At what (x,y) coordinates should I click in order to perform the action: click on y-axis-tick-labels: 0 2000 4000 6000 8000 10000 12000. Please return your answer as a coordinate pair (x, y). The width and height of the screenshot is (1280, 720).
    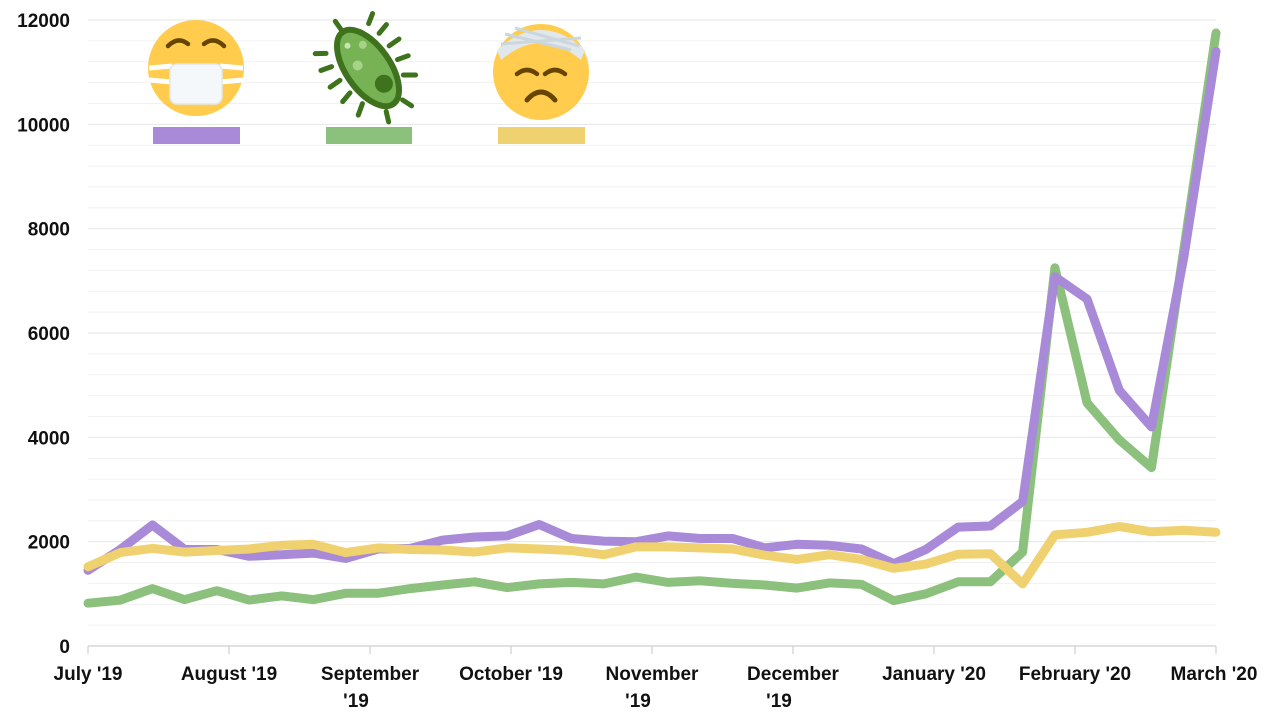
    Looking at the image, I should click on (43, 334).